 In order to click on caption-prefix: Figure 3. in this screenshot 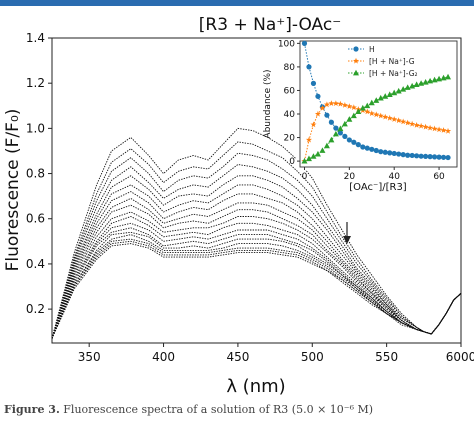, I will do `click(32, 409)`.